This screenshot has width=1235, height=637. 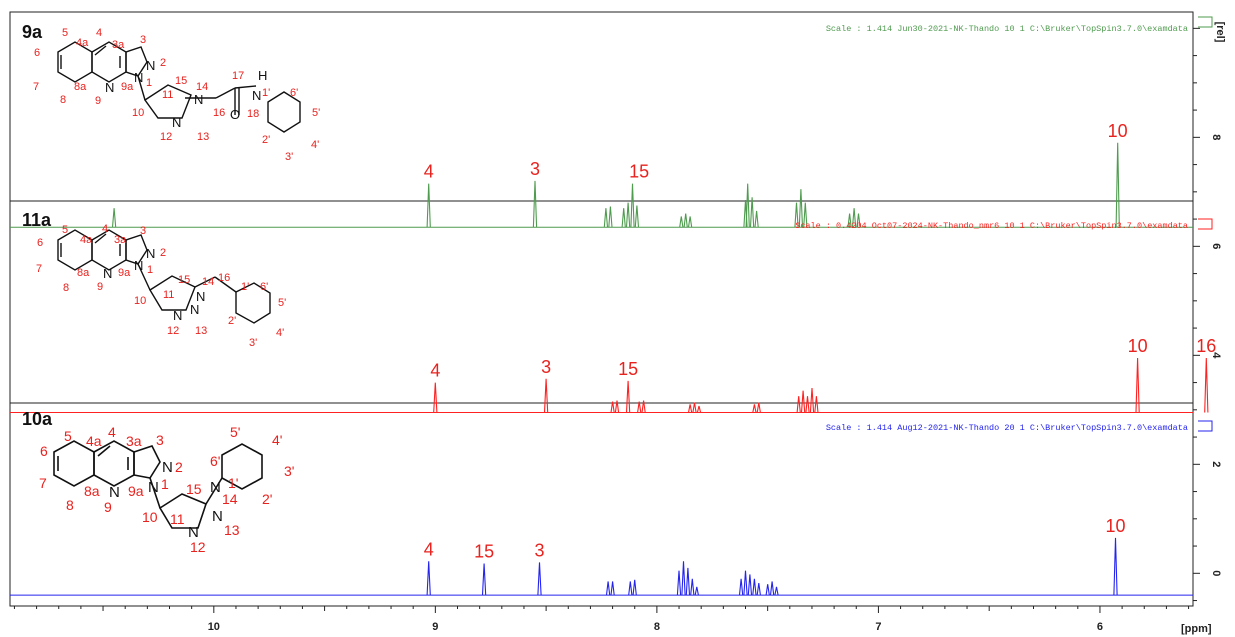 What do you see at coordinates (37, 220) in the screenshot?
I see `compound-label-11a: 11a` at bounding box center [37, 220].